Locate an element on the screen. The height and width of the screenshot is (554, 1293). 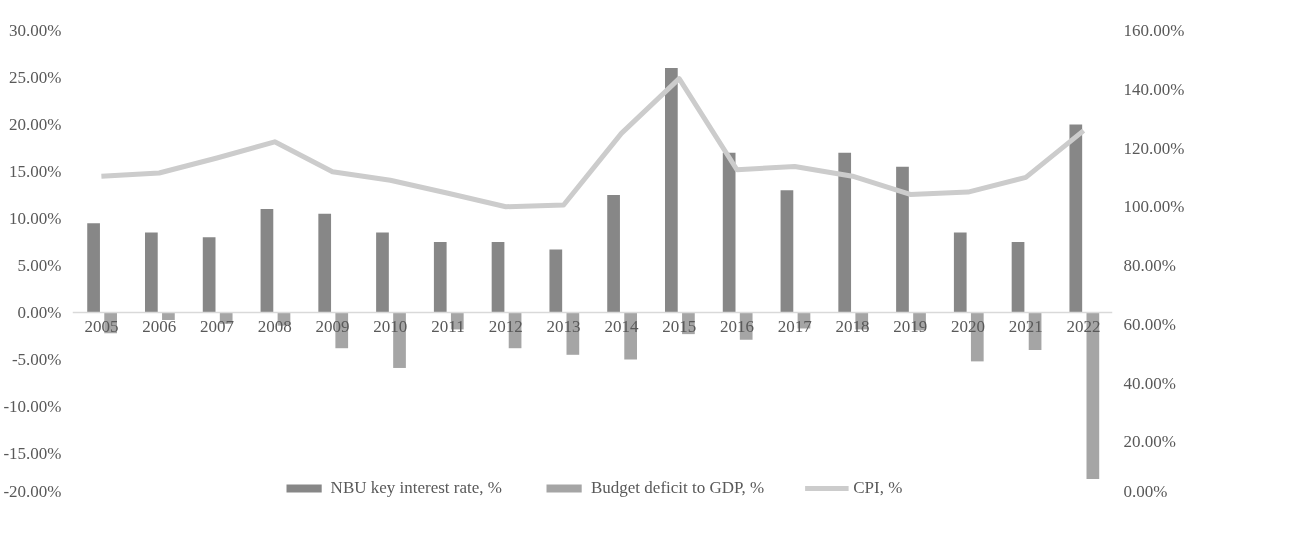
legend-label: NBU key interest rate, % is located at coordinates (416, 488).